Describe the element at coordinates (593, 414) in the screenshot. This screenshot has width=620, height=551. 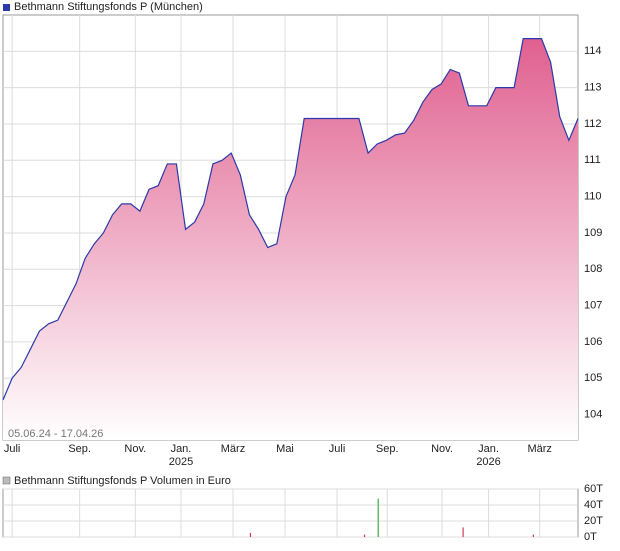
I see `y-tick-label: 104` at that location.